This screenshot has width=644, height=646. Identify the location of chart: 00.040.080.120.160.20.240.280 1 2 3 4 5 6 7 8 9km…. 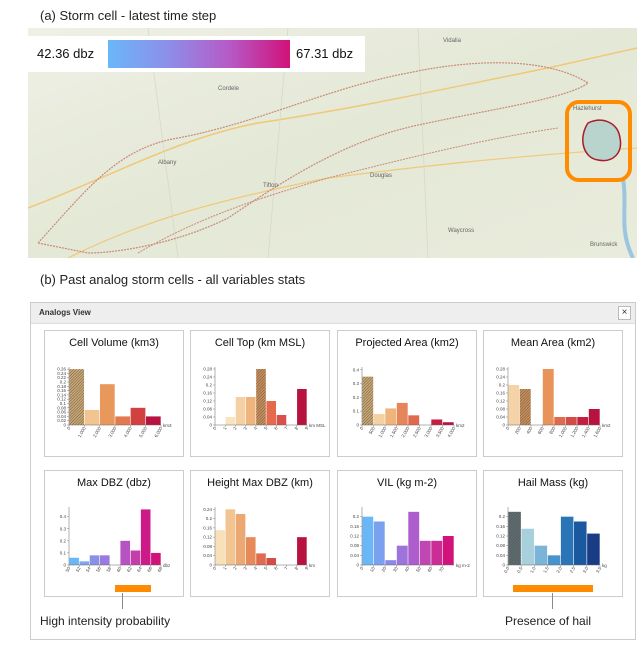
(264, 399).